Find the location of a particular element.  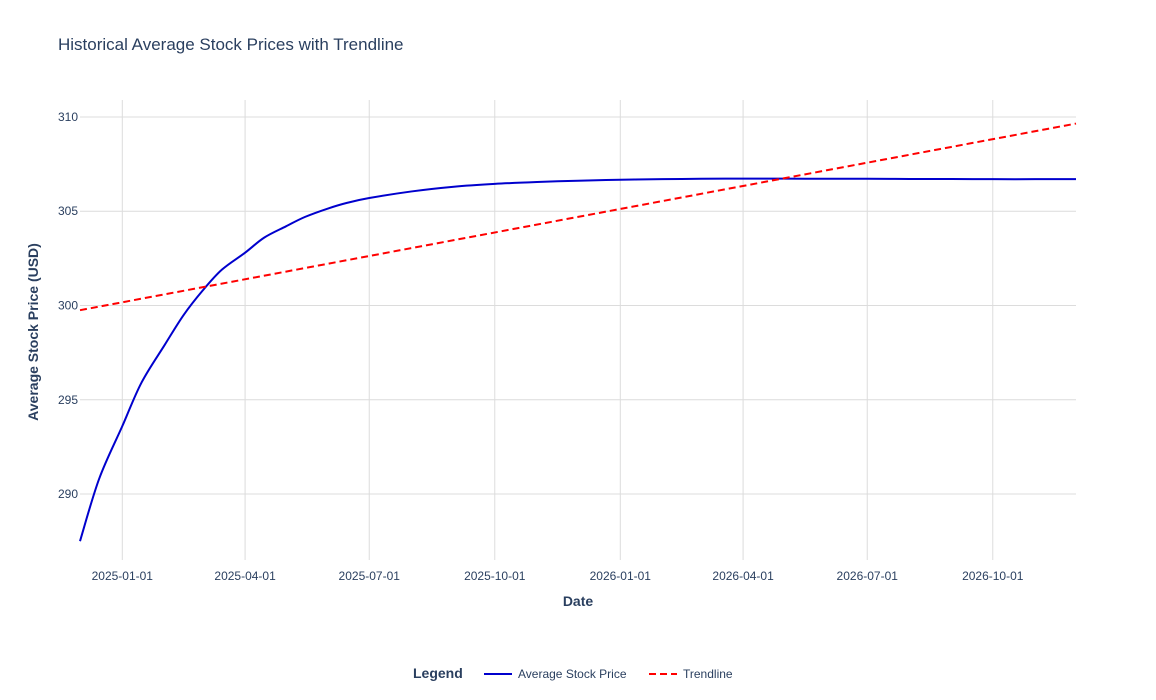

x-tick-label: 2025-07-01 is located at coordinates (370, 576).